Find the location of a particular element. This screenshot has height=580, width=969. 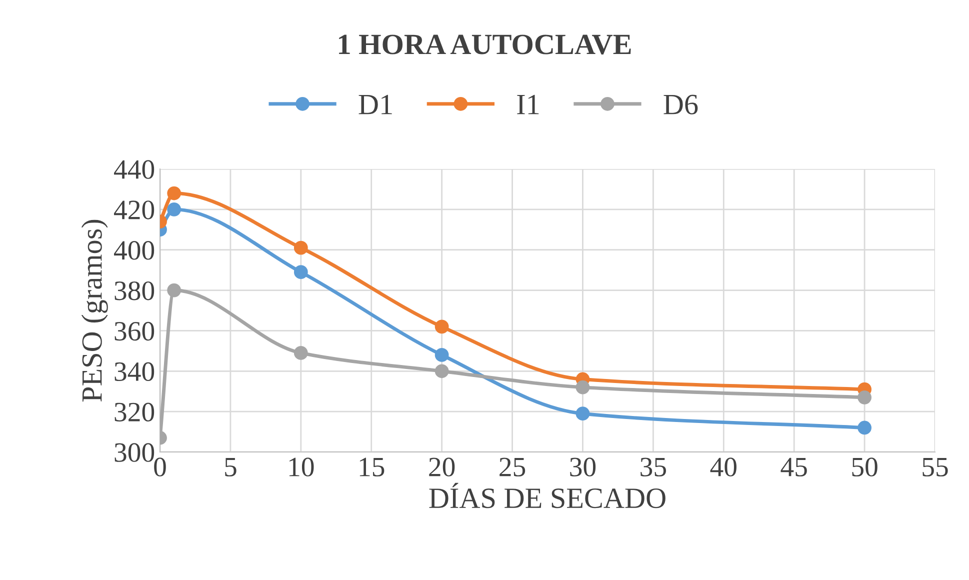

y-tick-label: 440 is located at coordinates (134, 169).